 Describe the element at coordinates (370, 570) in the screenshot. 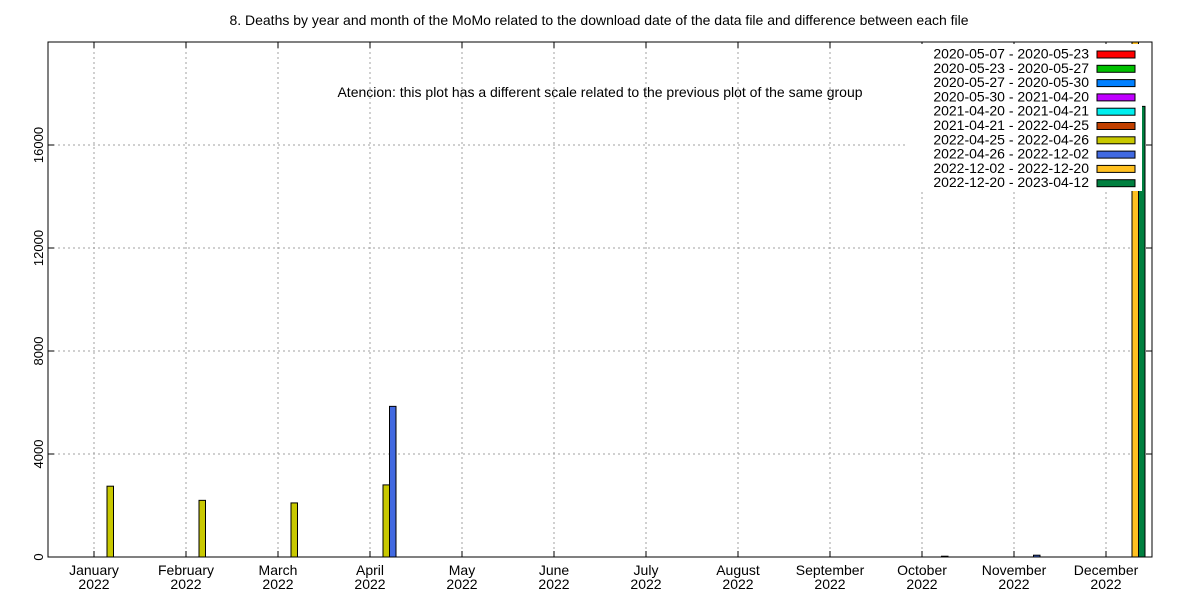

I see `x-tick-label-month: April` at that location.